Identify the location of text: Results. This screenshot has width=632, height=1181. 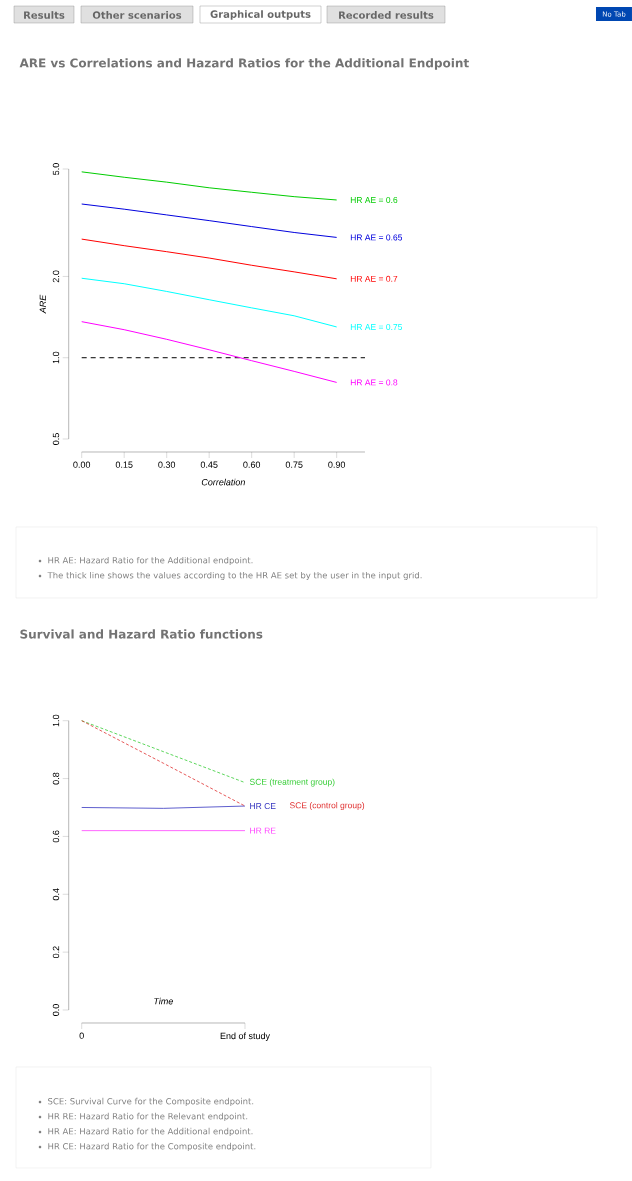
(44, 15).